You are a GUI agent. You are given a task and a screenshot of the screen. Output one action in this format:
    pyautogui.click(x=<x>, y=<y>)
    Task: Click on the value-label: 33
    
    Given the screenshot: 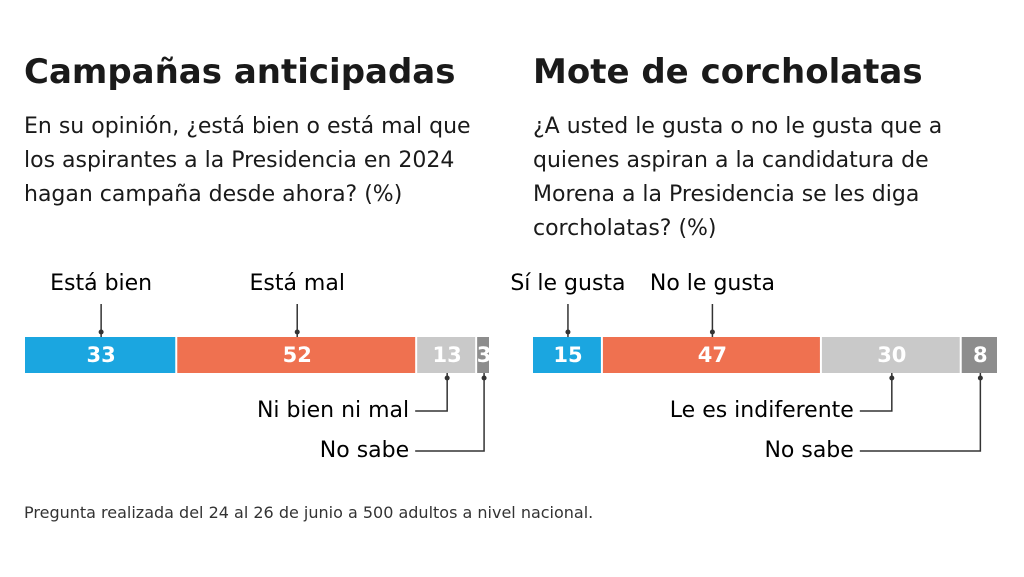 What is the action you would take?
    pyautogui.click(x=101, y=355)
    